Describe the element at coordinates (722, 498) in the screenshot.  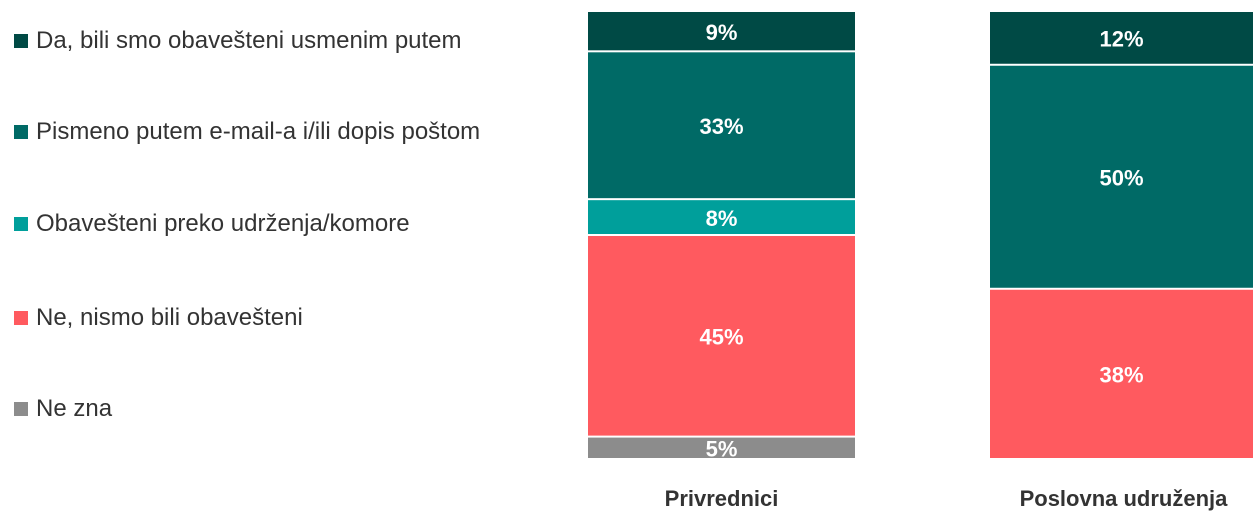
I see `x-tick-label: Privrednici` at that location.